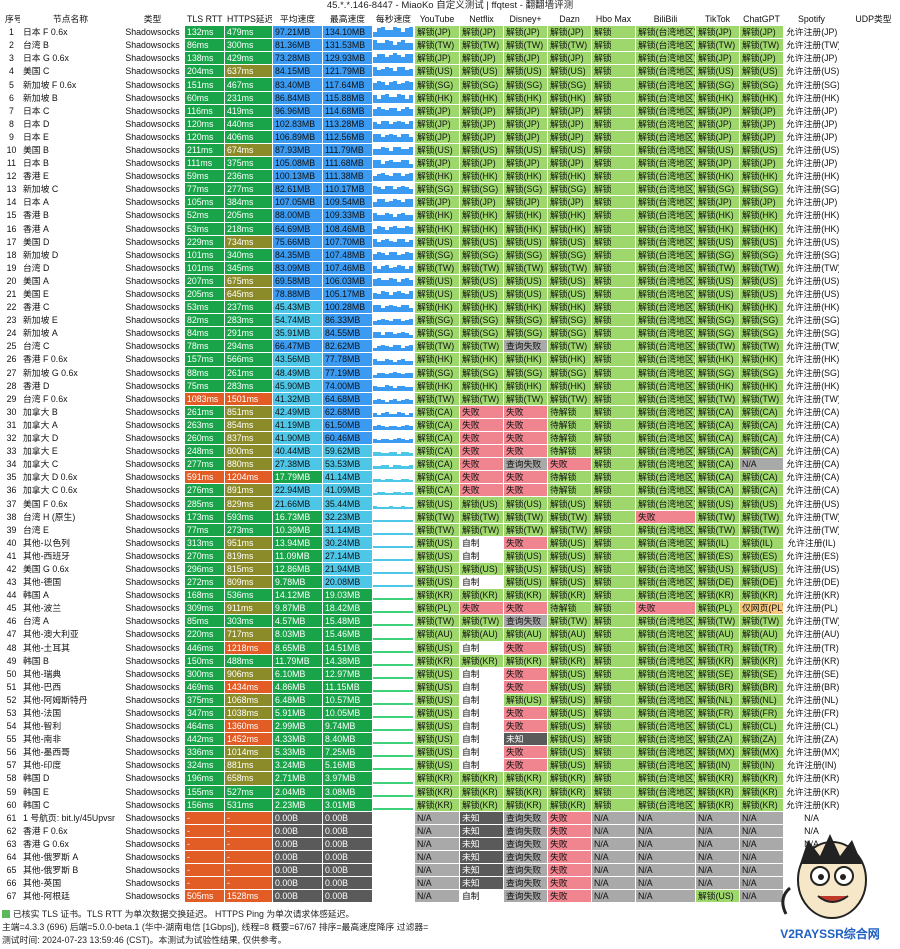 This screenshot has height=949, width=900. Describe the element at coordinates (526, 830) in the screenshot. I see `unlock-cell: 查询失败` at that location.